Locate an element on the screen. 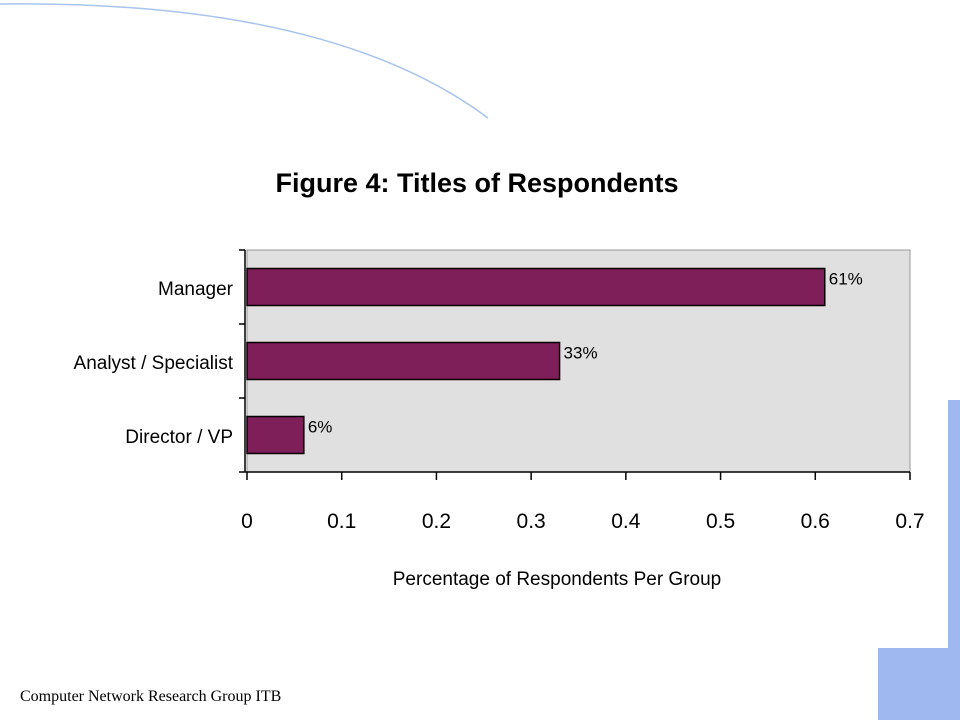 The width and height of the screenshot is (960, 720). data-label: 61% is located at coordinates (846, 279).